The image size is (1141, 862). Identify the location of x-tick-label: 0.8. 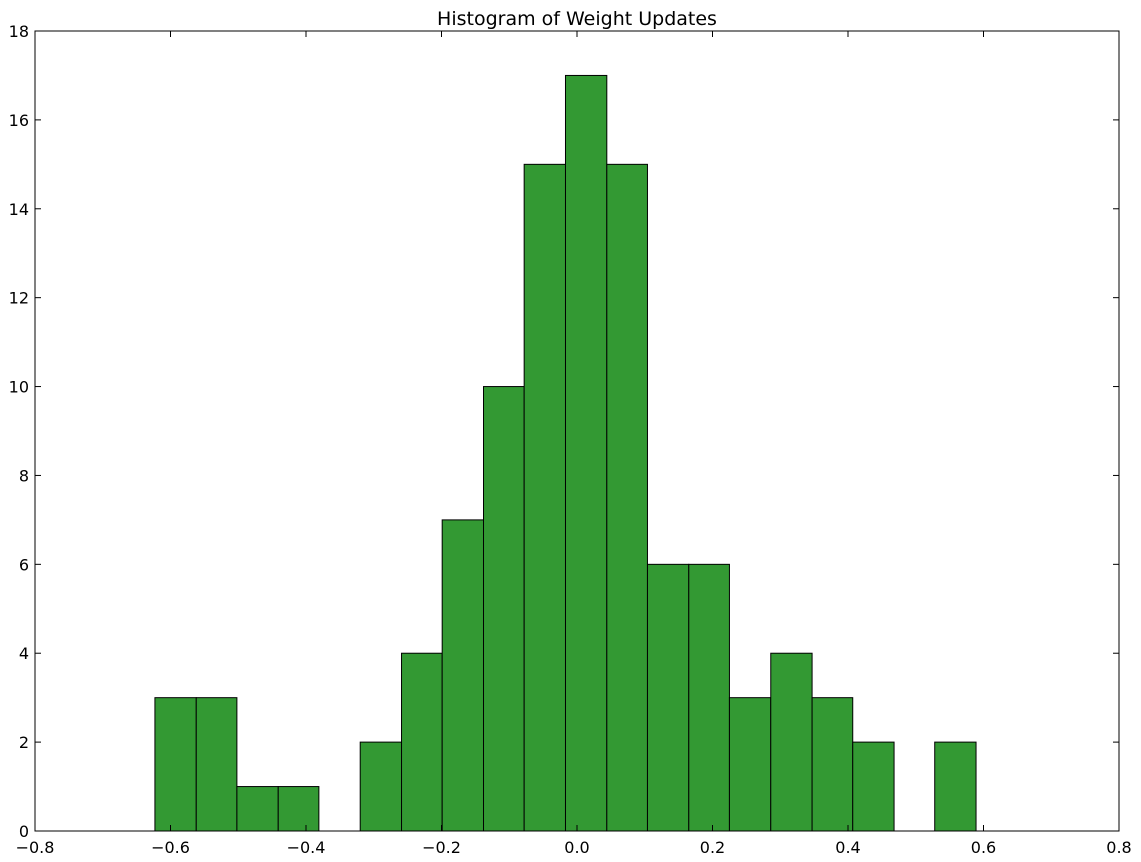
(1118, 847).